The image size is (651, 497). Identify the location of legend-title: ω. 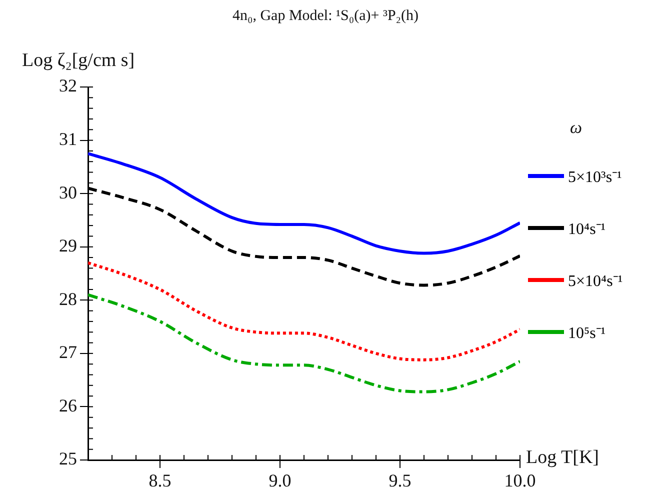
(576, 128).